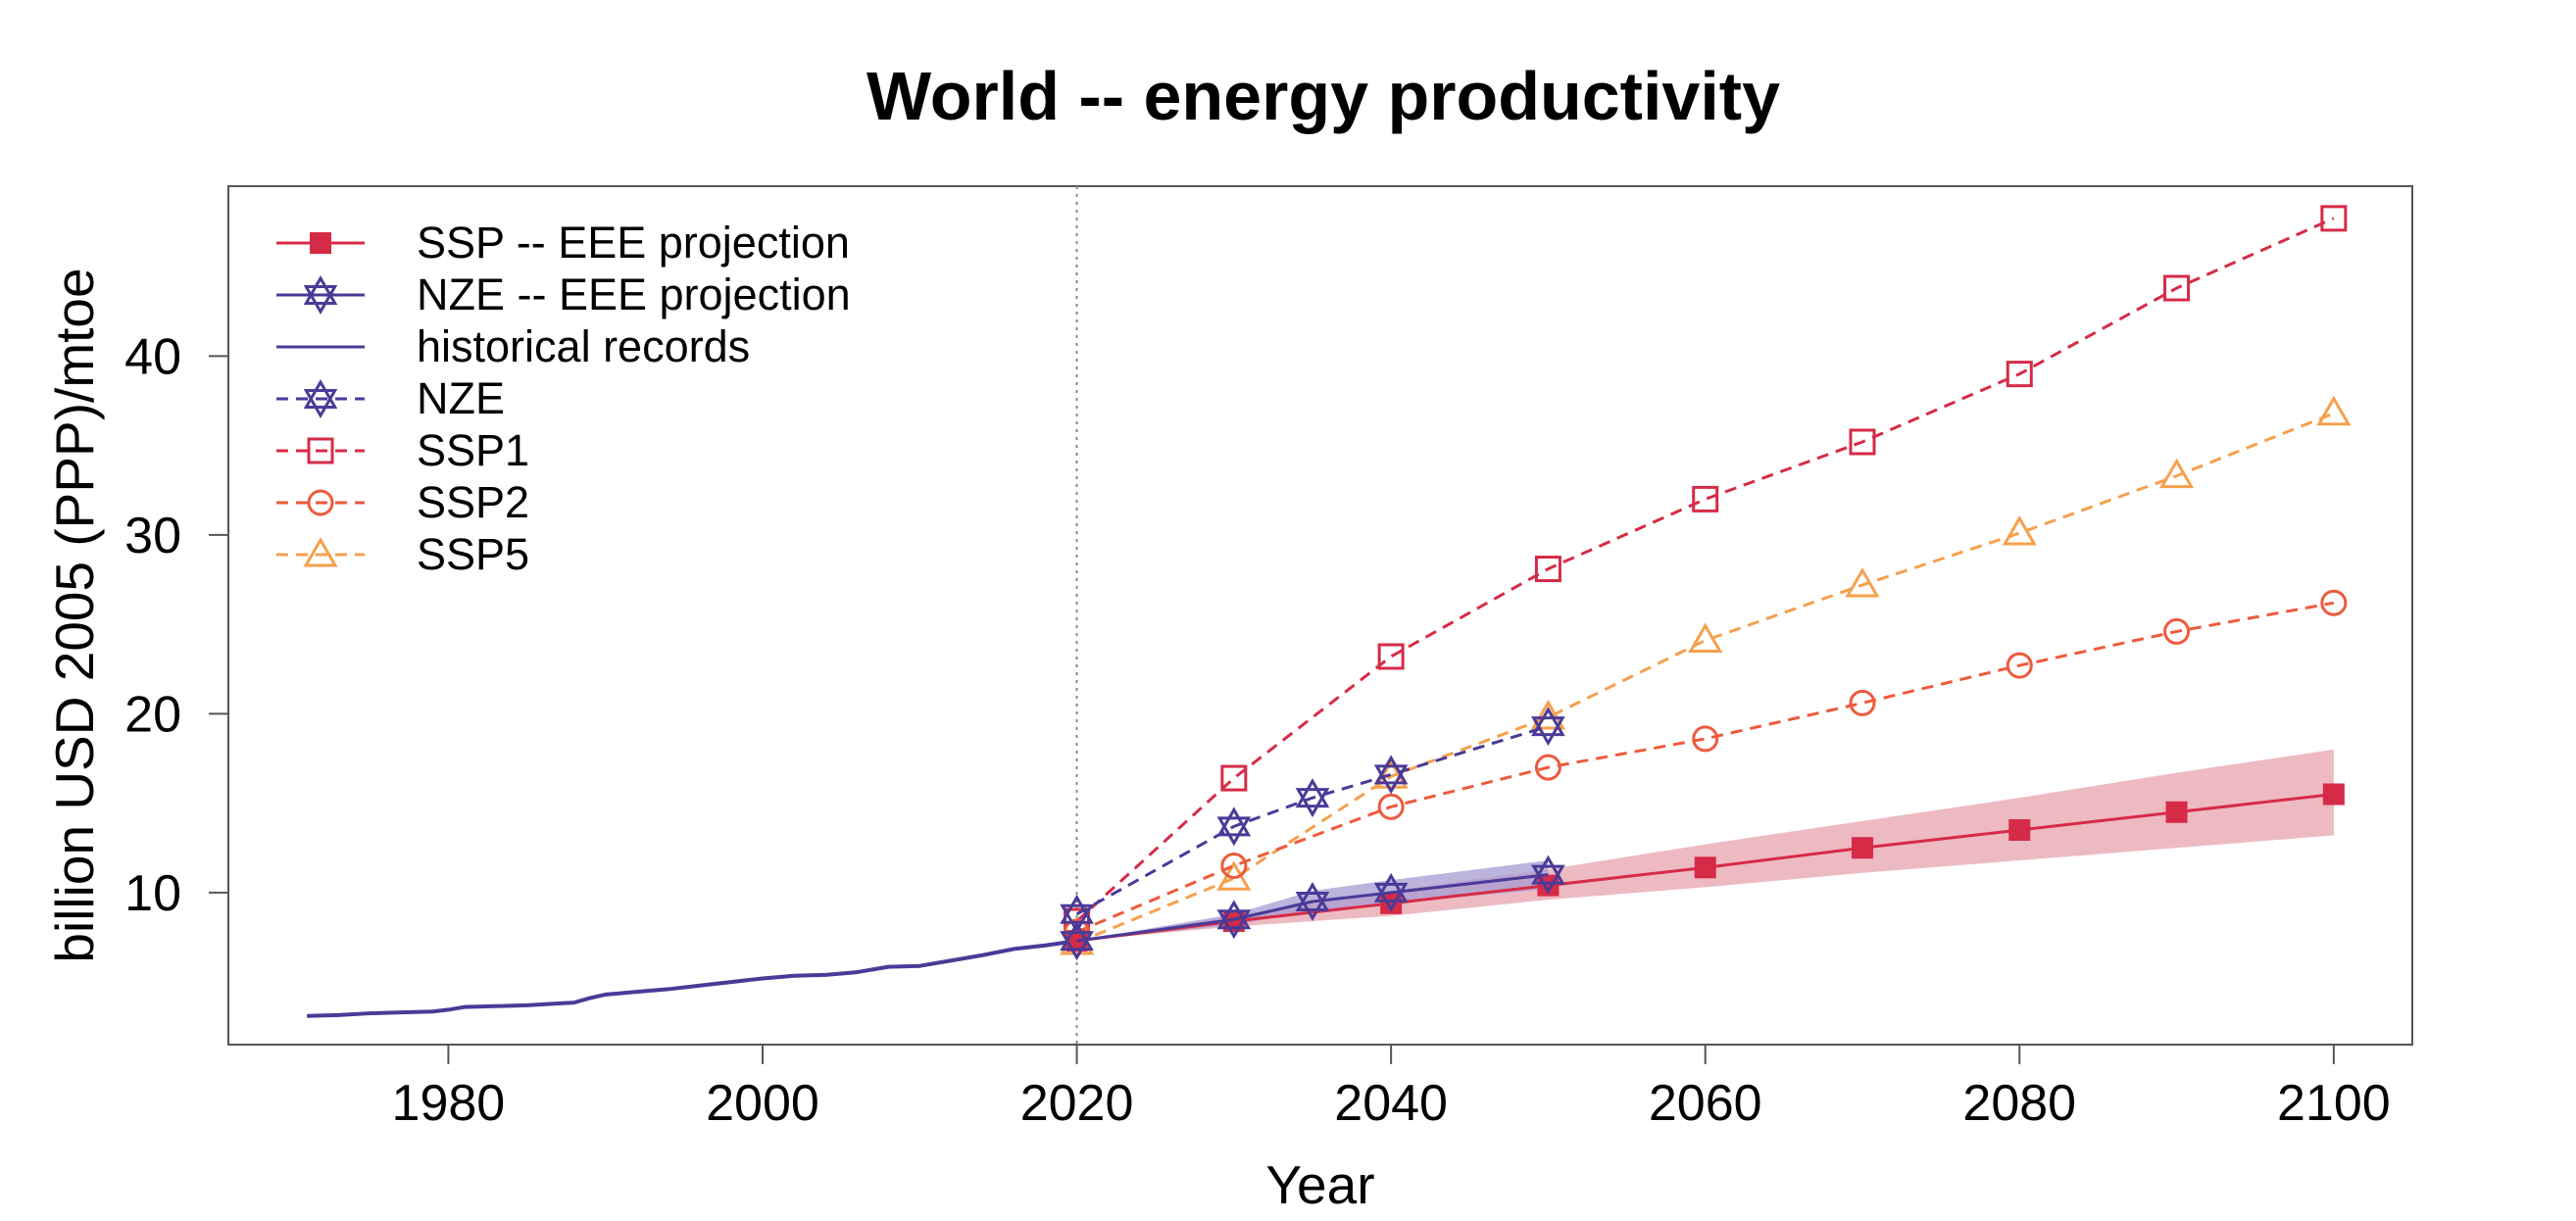 Image resolution: width=2576 pixels, height=1221 pixels. What do you see at coordinates (1705, 1103) in the screenshot?
I see `x-tick-label: 2060` at bounding box center [1705, 1103].